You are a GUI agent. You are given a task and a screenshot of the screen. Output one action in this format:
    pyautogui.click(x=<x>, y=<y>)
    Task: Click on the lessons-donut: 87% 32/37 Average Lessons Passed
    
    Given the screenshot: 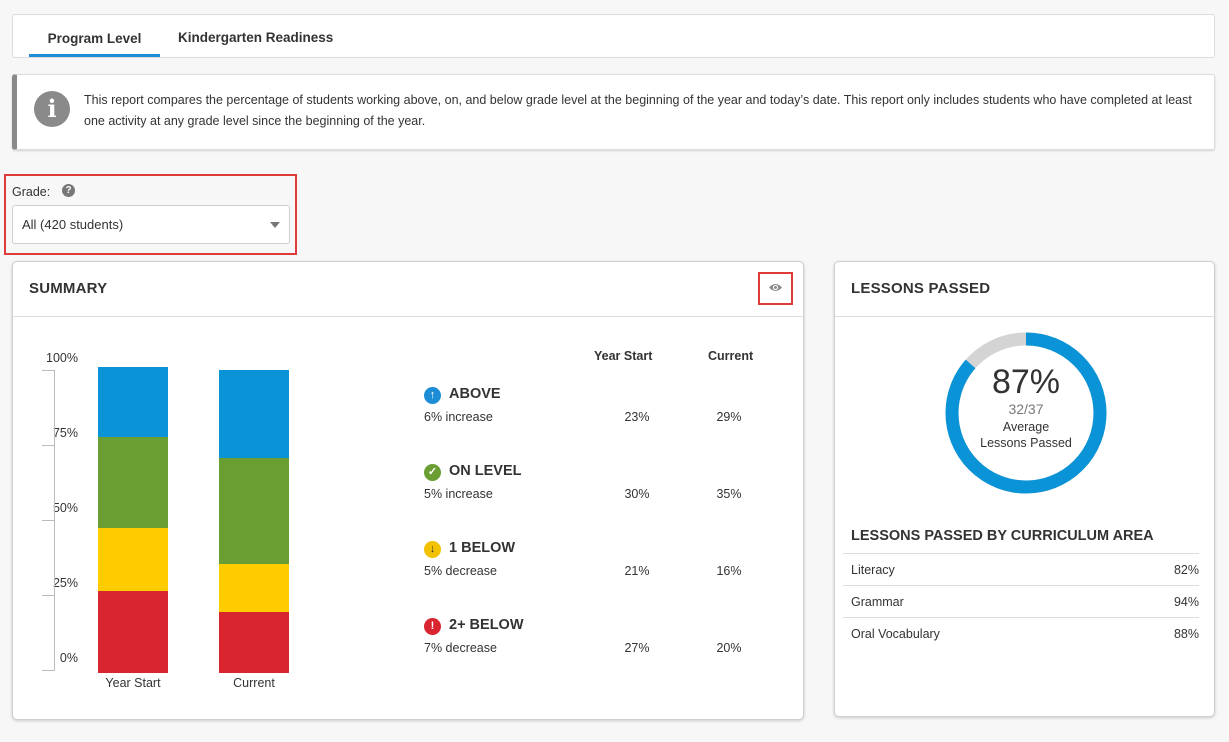 What is the action you would take?
    pyautogui.click(x=1026, y=413)
    